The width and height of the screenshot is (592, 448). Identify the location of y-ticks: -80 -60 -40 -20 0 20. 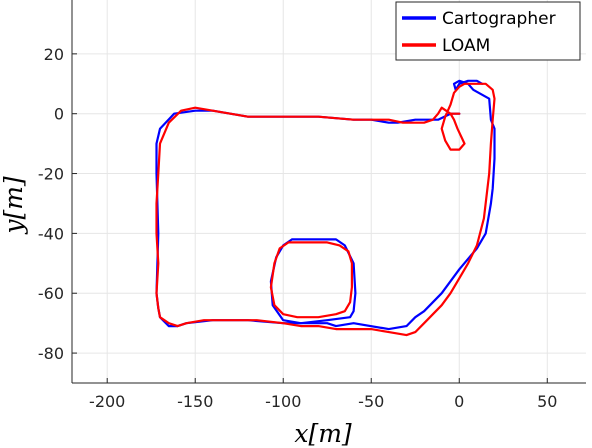
(57, 204).